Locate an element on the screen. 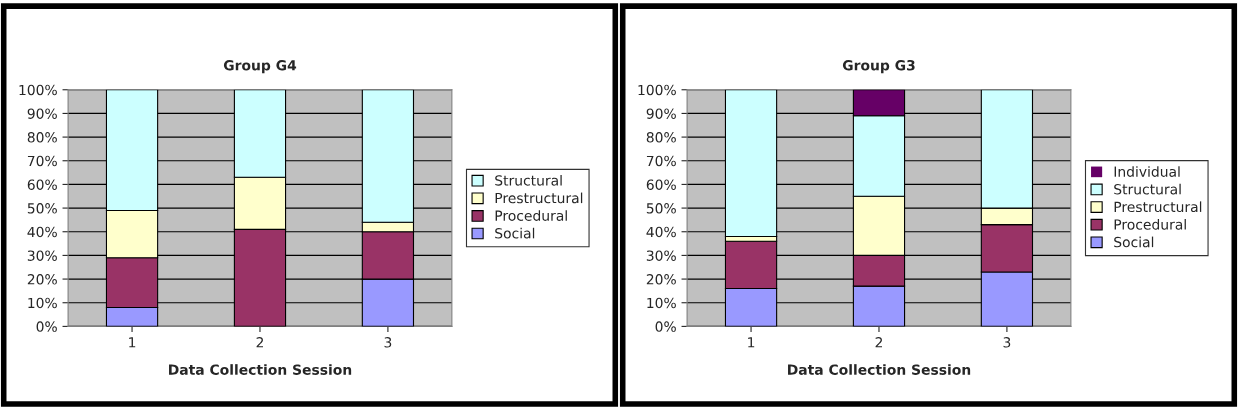 The image size is (1238, 408). chart-title: Group G3 is located at coordinates (878, 67).